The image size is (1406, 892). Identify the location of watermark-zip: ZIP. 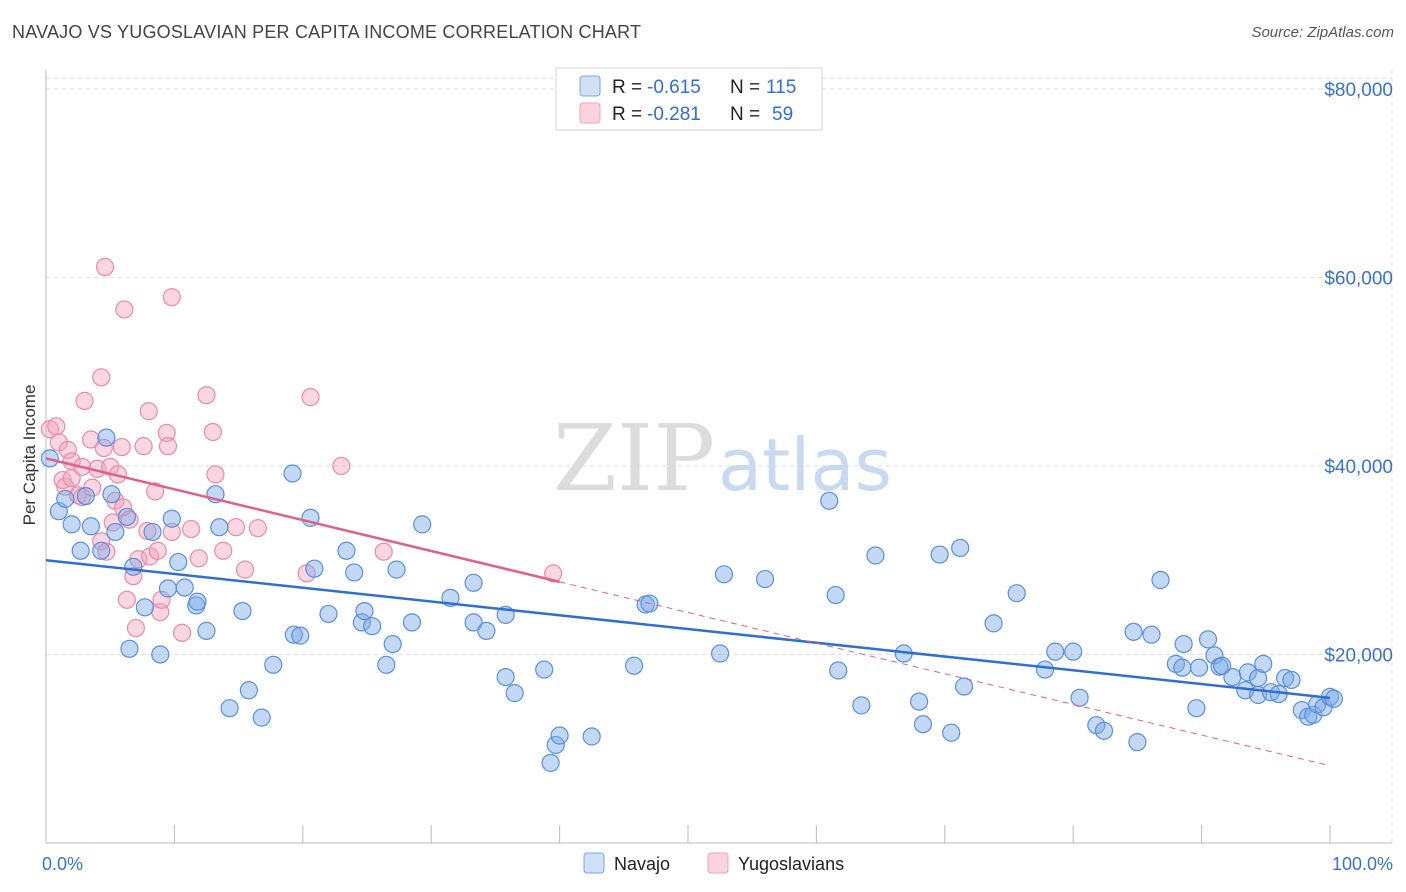
(634, 458).